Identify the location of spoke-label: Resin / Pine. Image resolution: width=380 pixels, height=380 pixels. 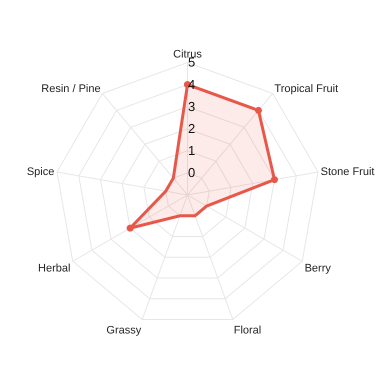
(71, 89).